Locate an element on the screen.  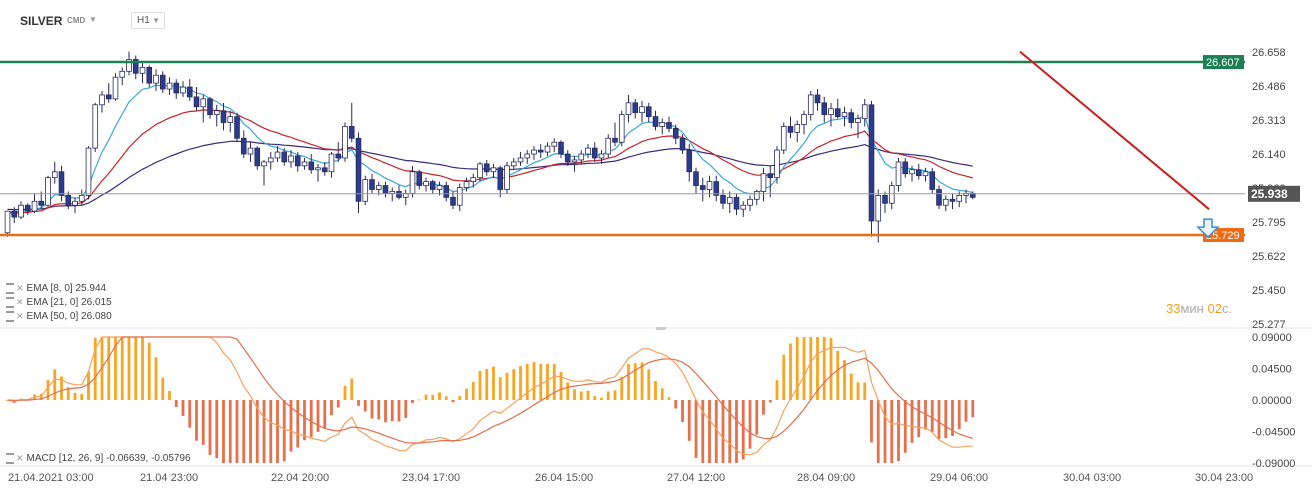
price-tick-label: 26.658 is located at coordinates (1269, 53).